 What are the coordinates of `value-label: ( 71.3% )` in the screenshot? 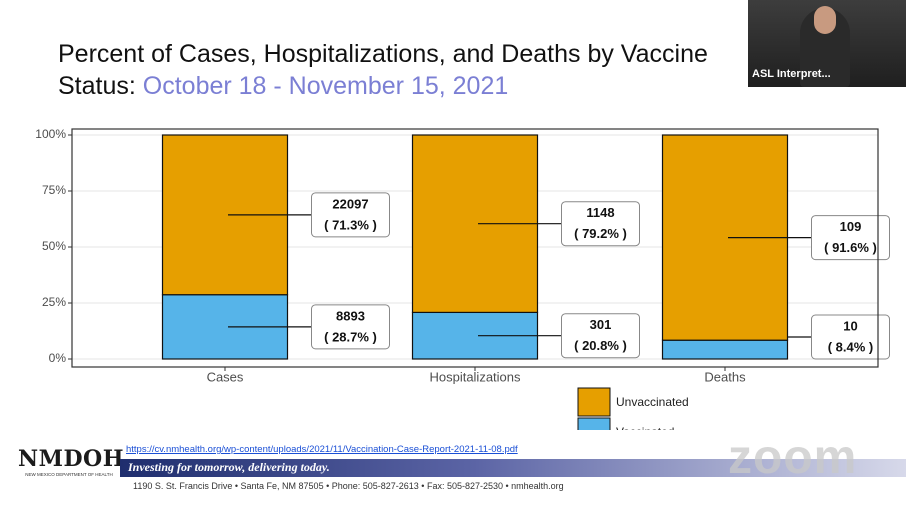 It's located at (350, 224).